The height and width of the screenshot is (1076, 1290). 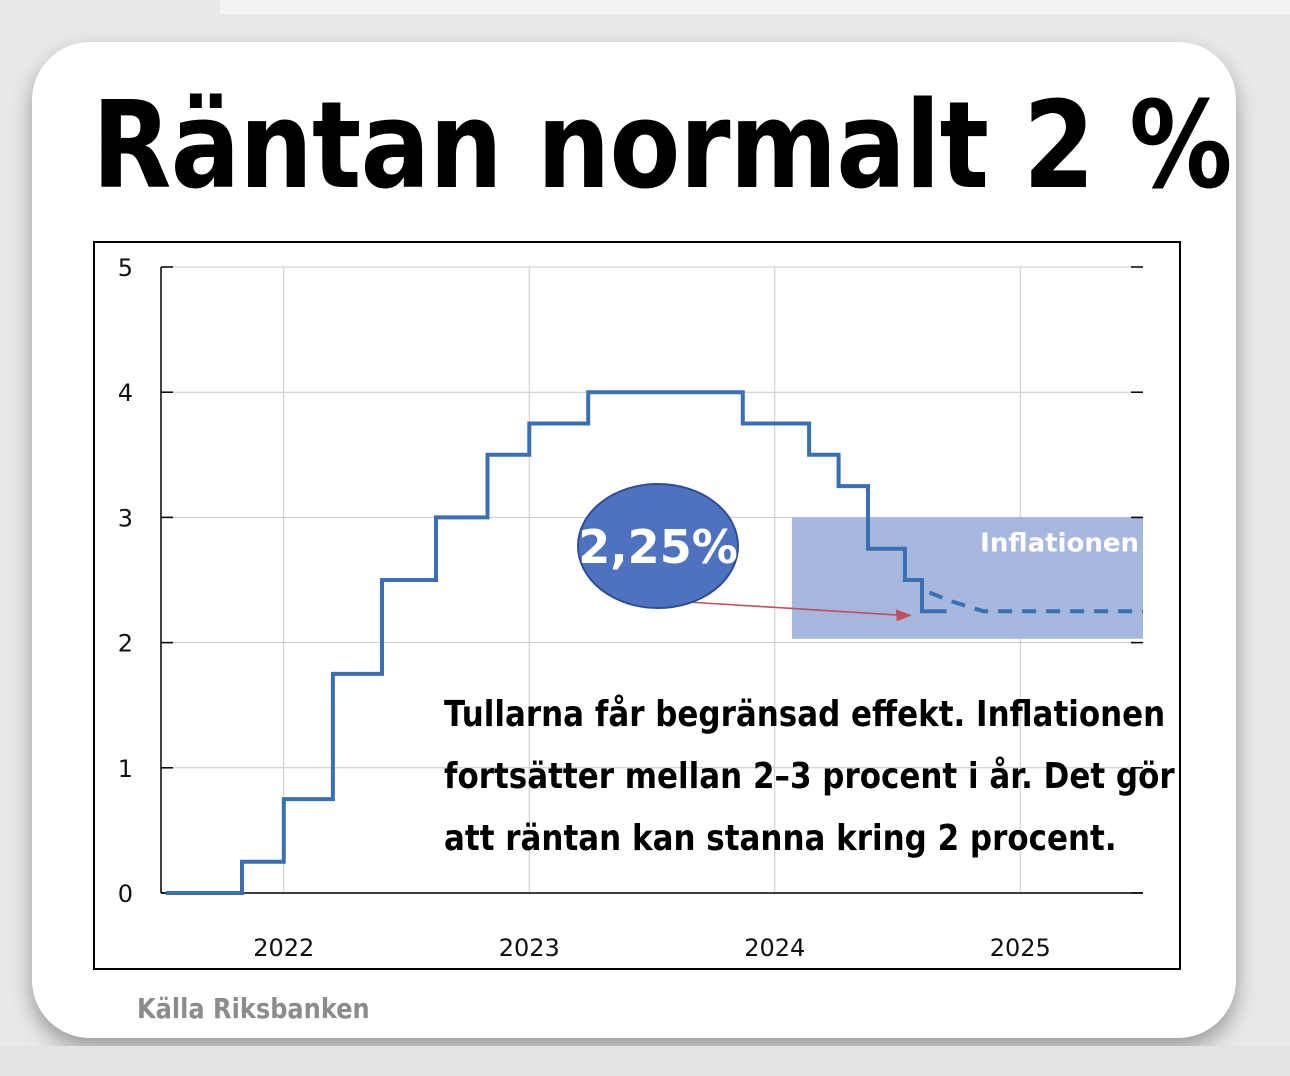 I want to click on note-line-3: att räntan kan stanna kring 2 procent., so click(x=780, y=838).